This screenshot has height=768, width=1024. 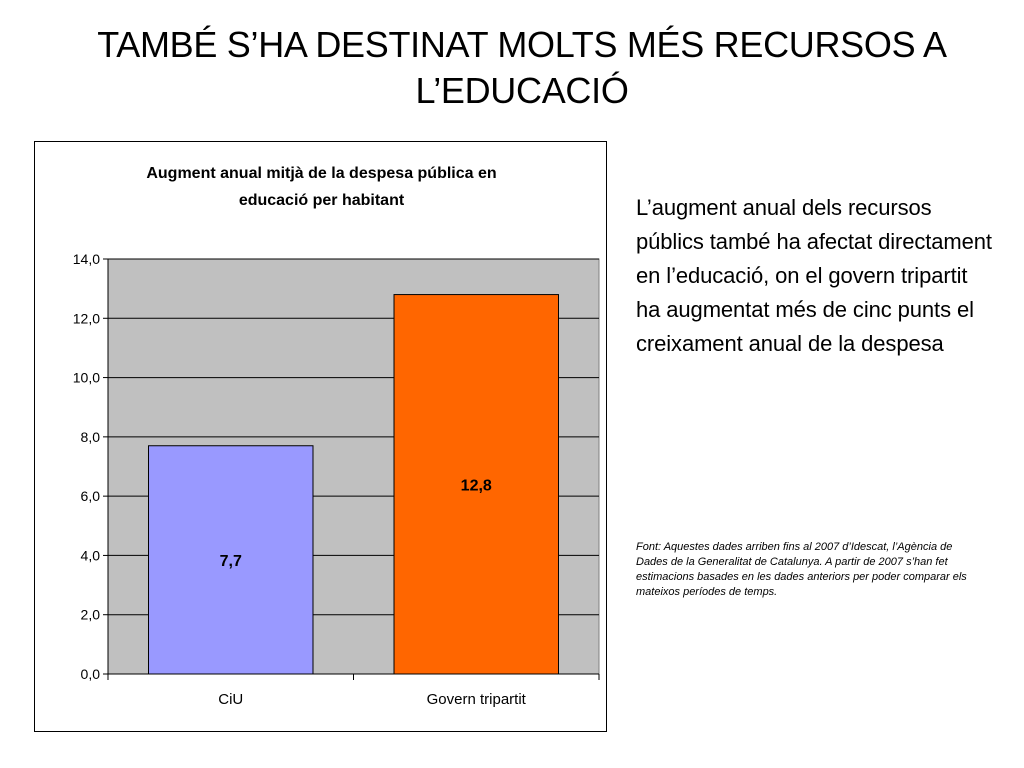 What do you see at coordinates (321, 200) in the screenshot?
I see `chart-title-line-2: educació per habitant` at bounding box center [321, 200].